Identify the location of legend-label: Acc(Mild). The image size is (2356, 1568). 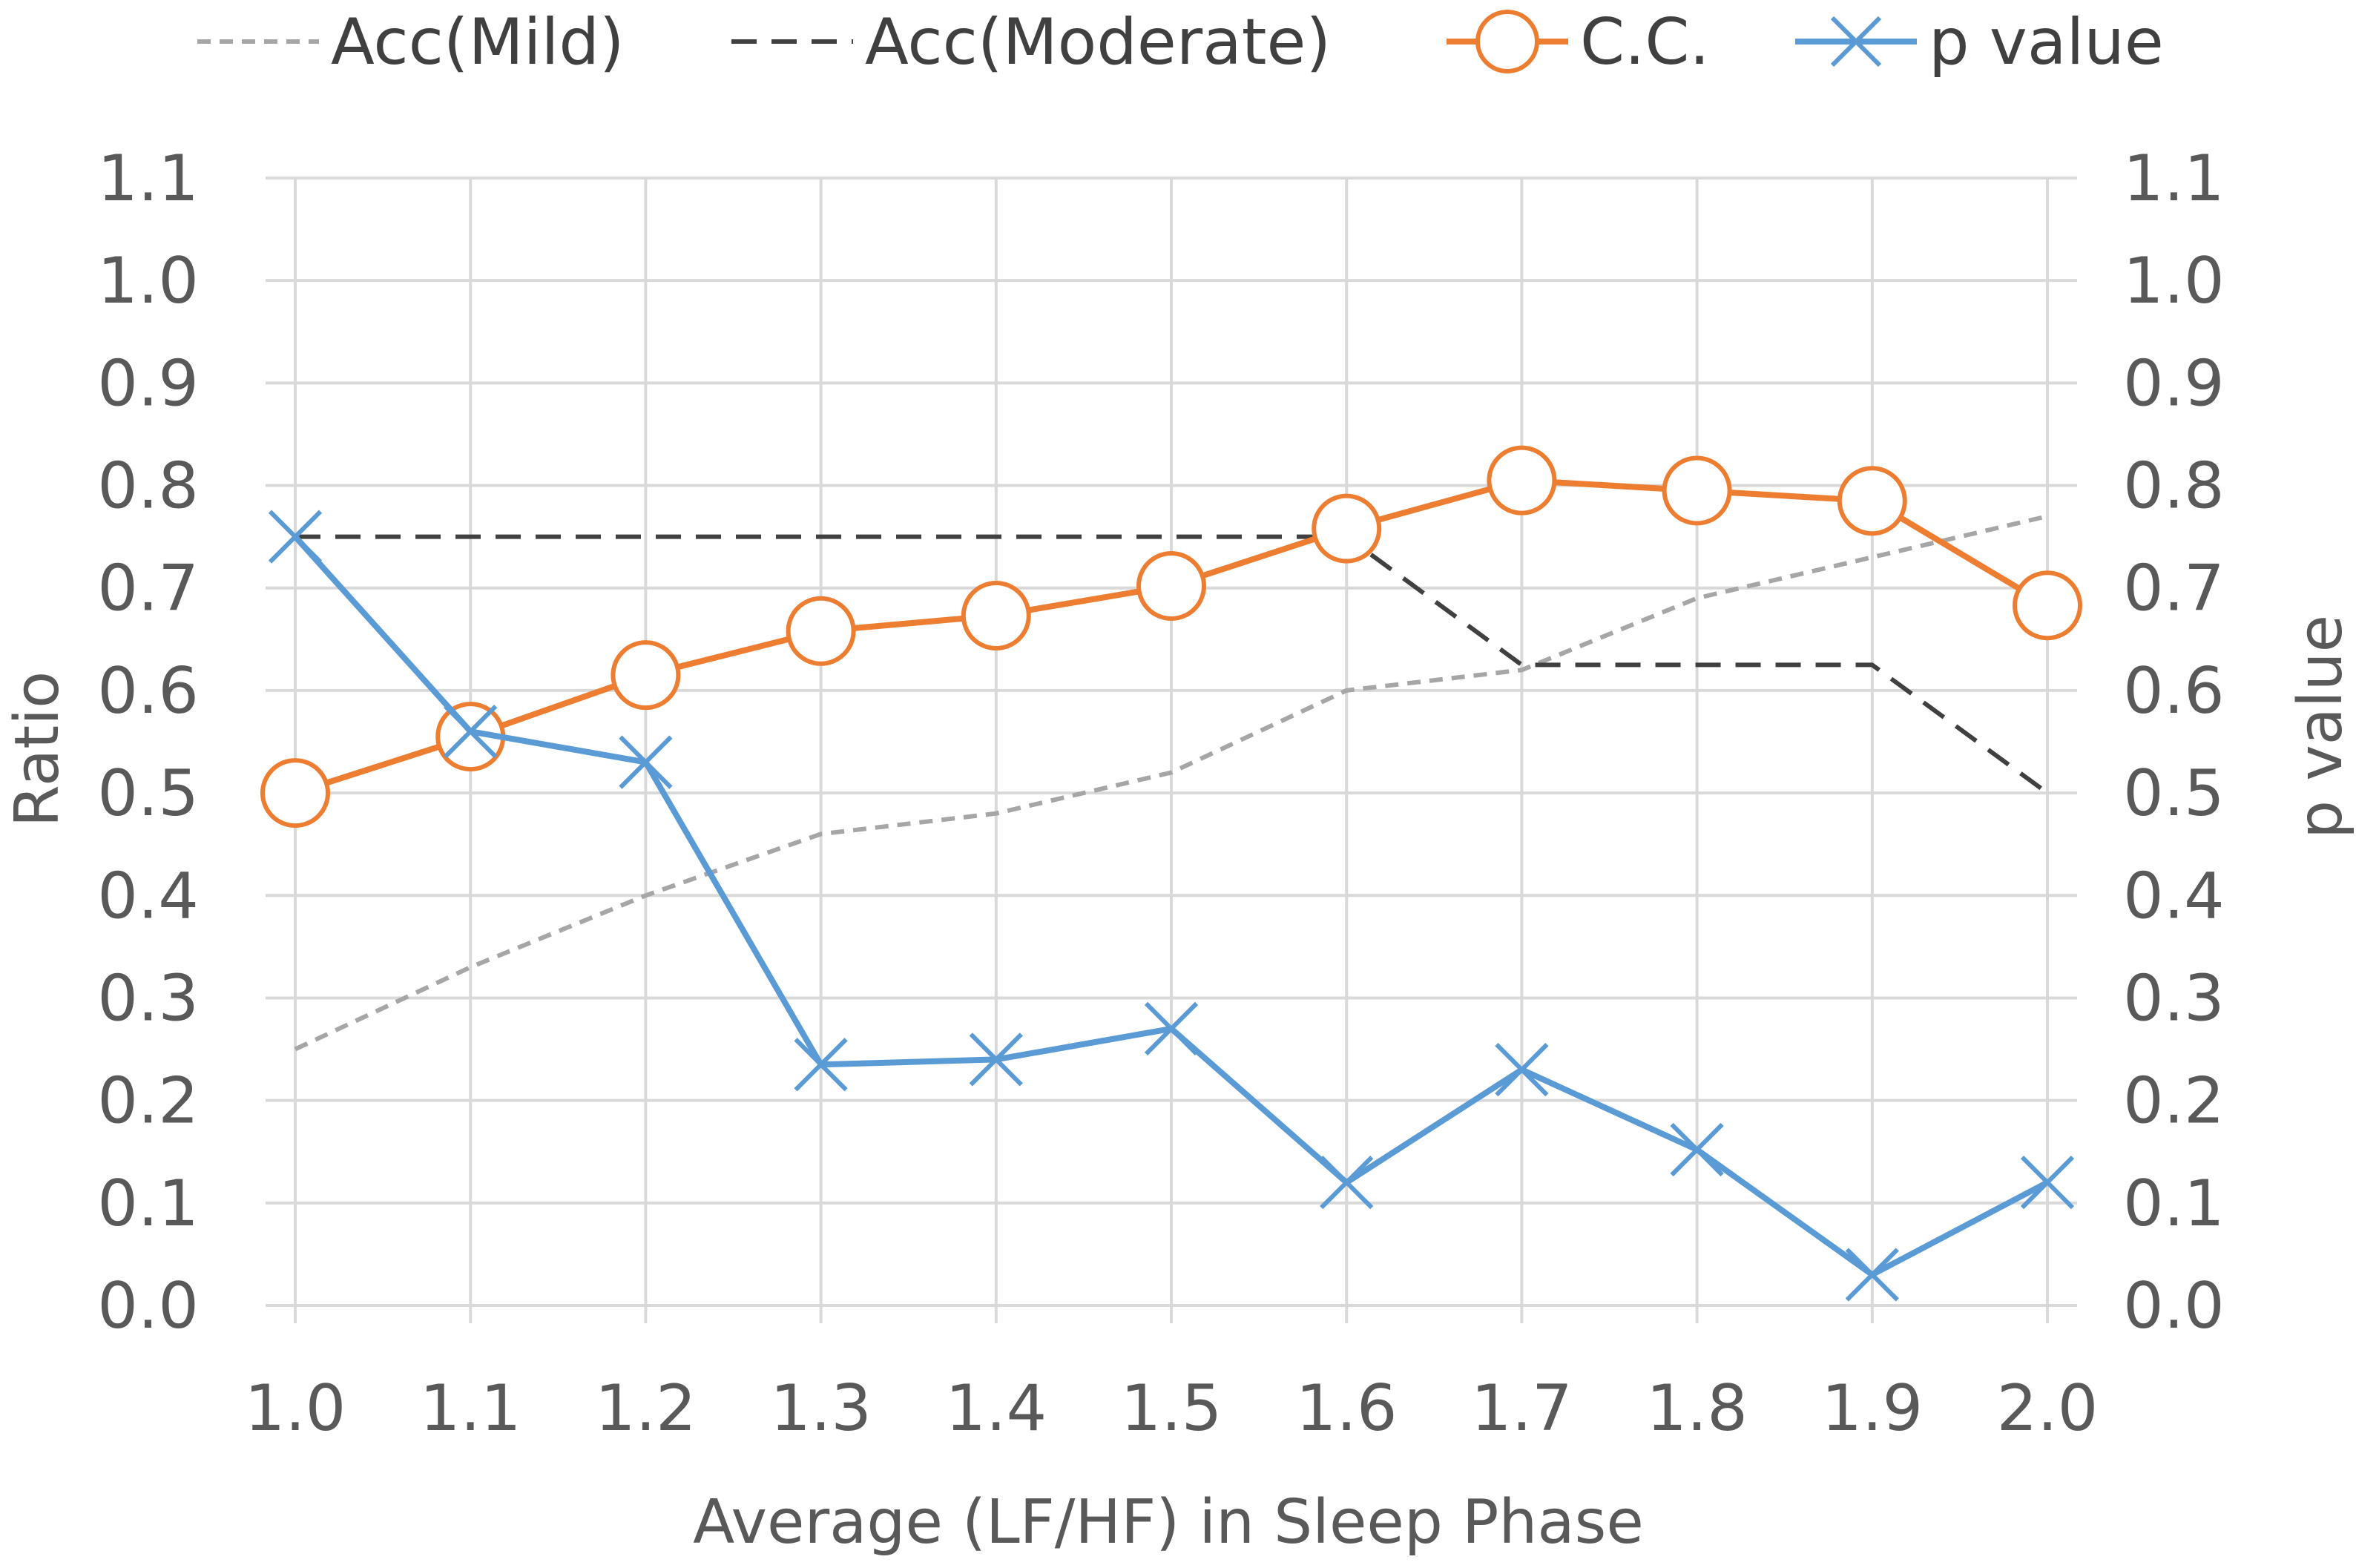
(478, 42).